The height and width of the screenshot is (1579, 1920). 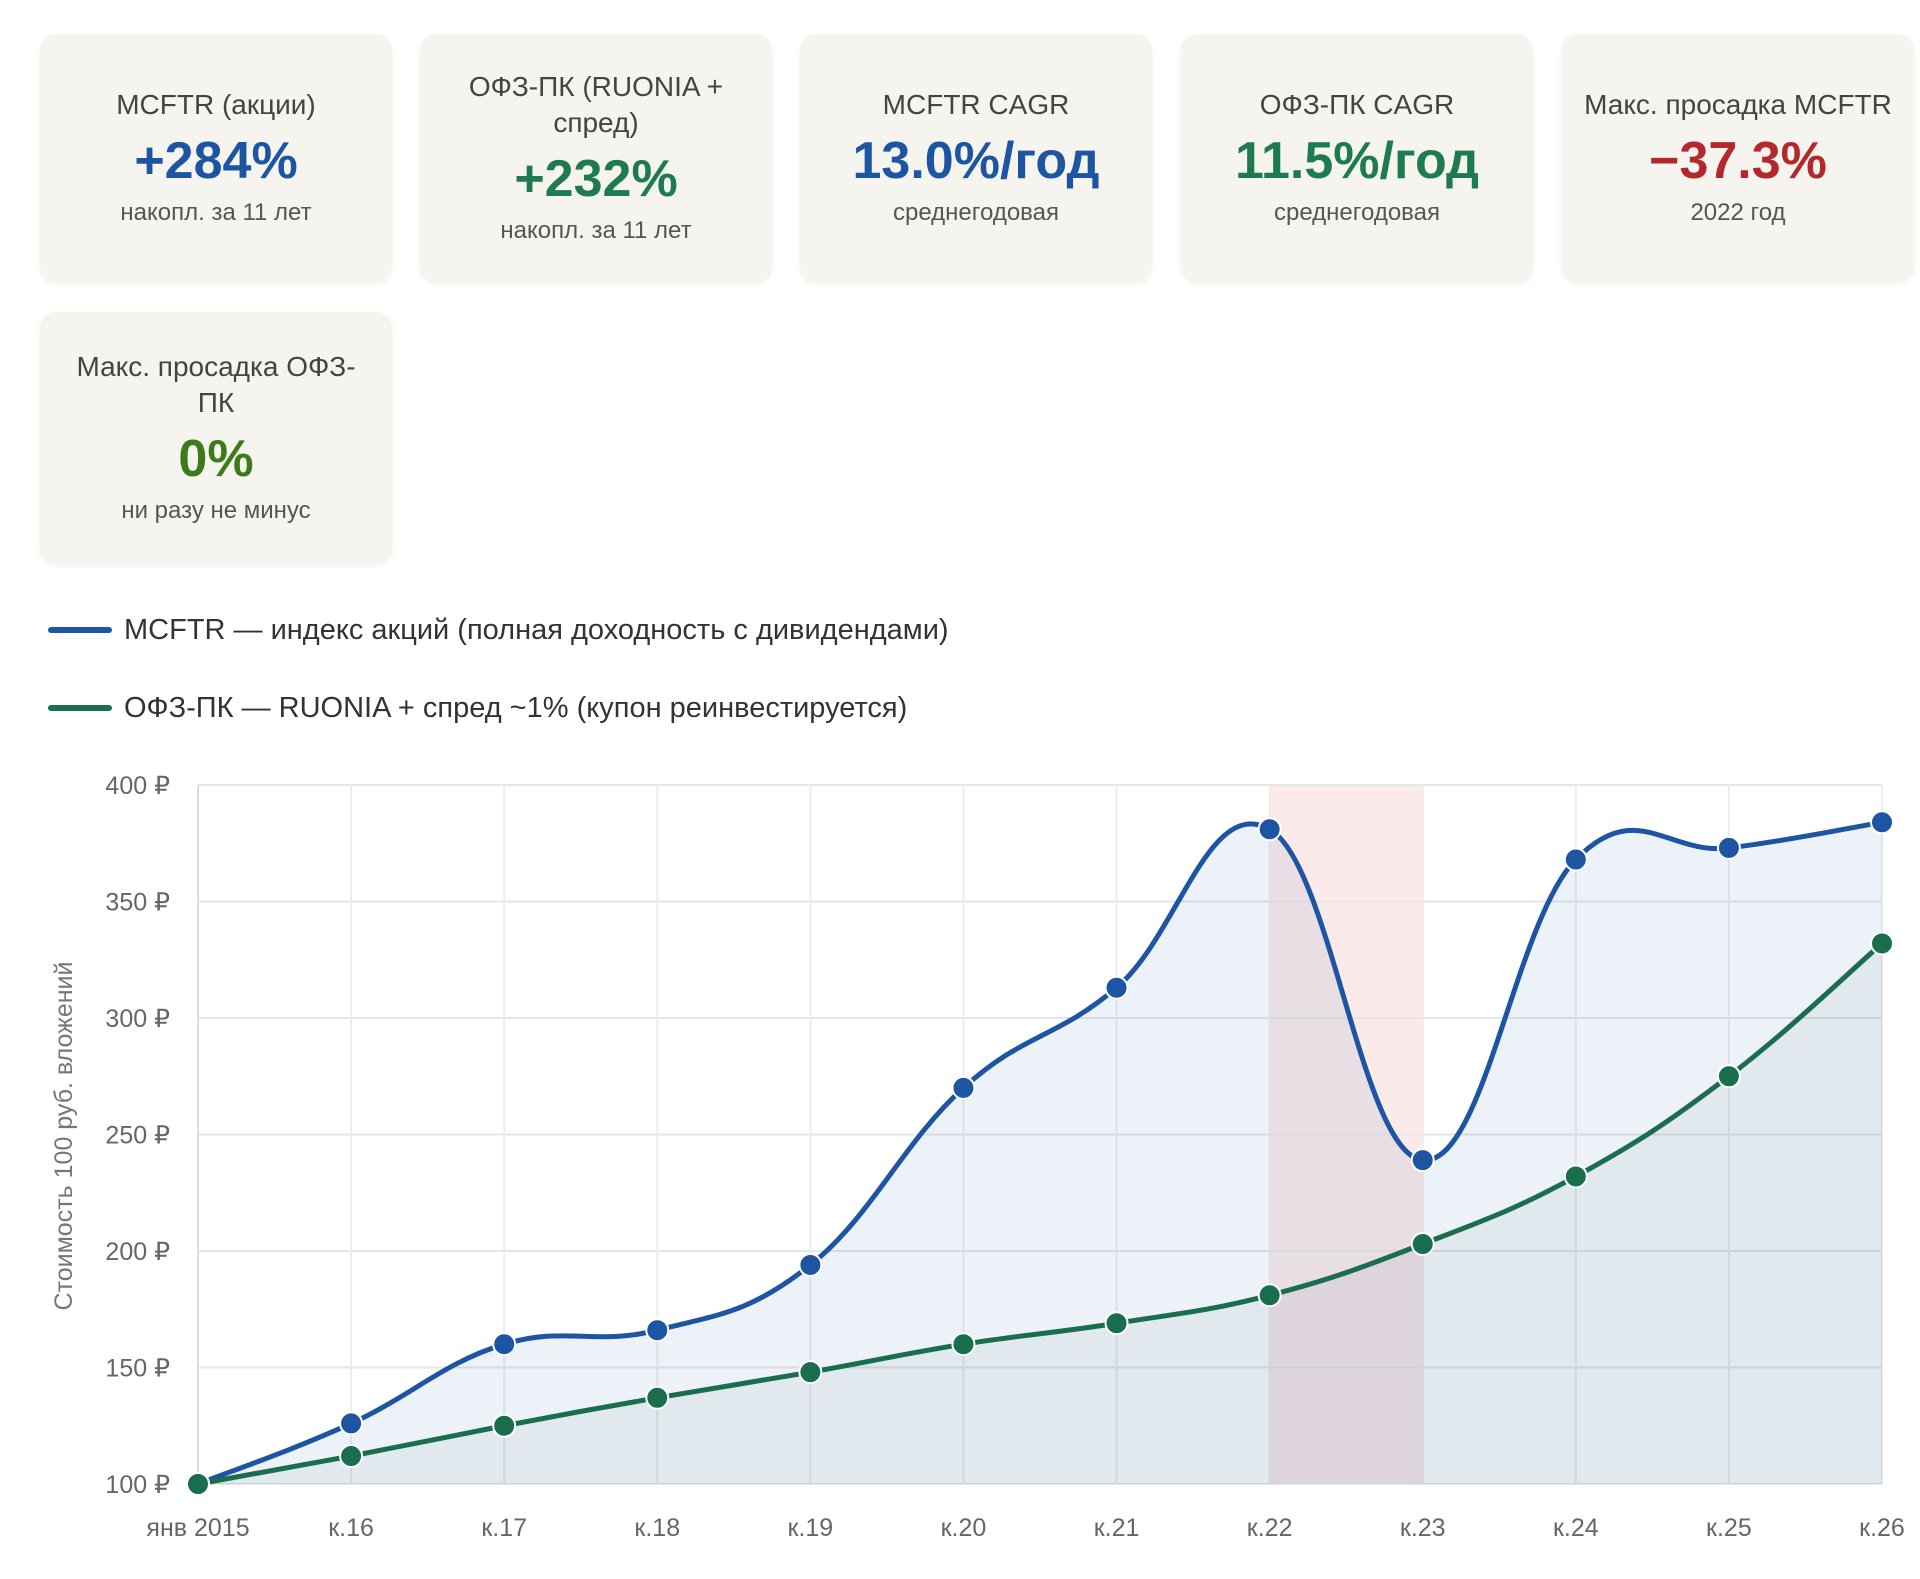 I want to click on y-tick-label: 150 ₽, so click(x=137, y=1369).